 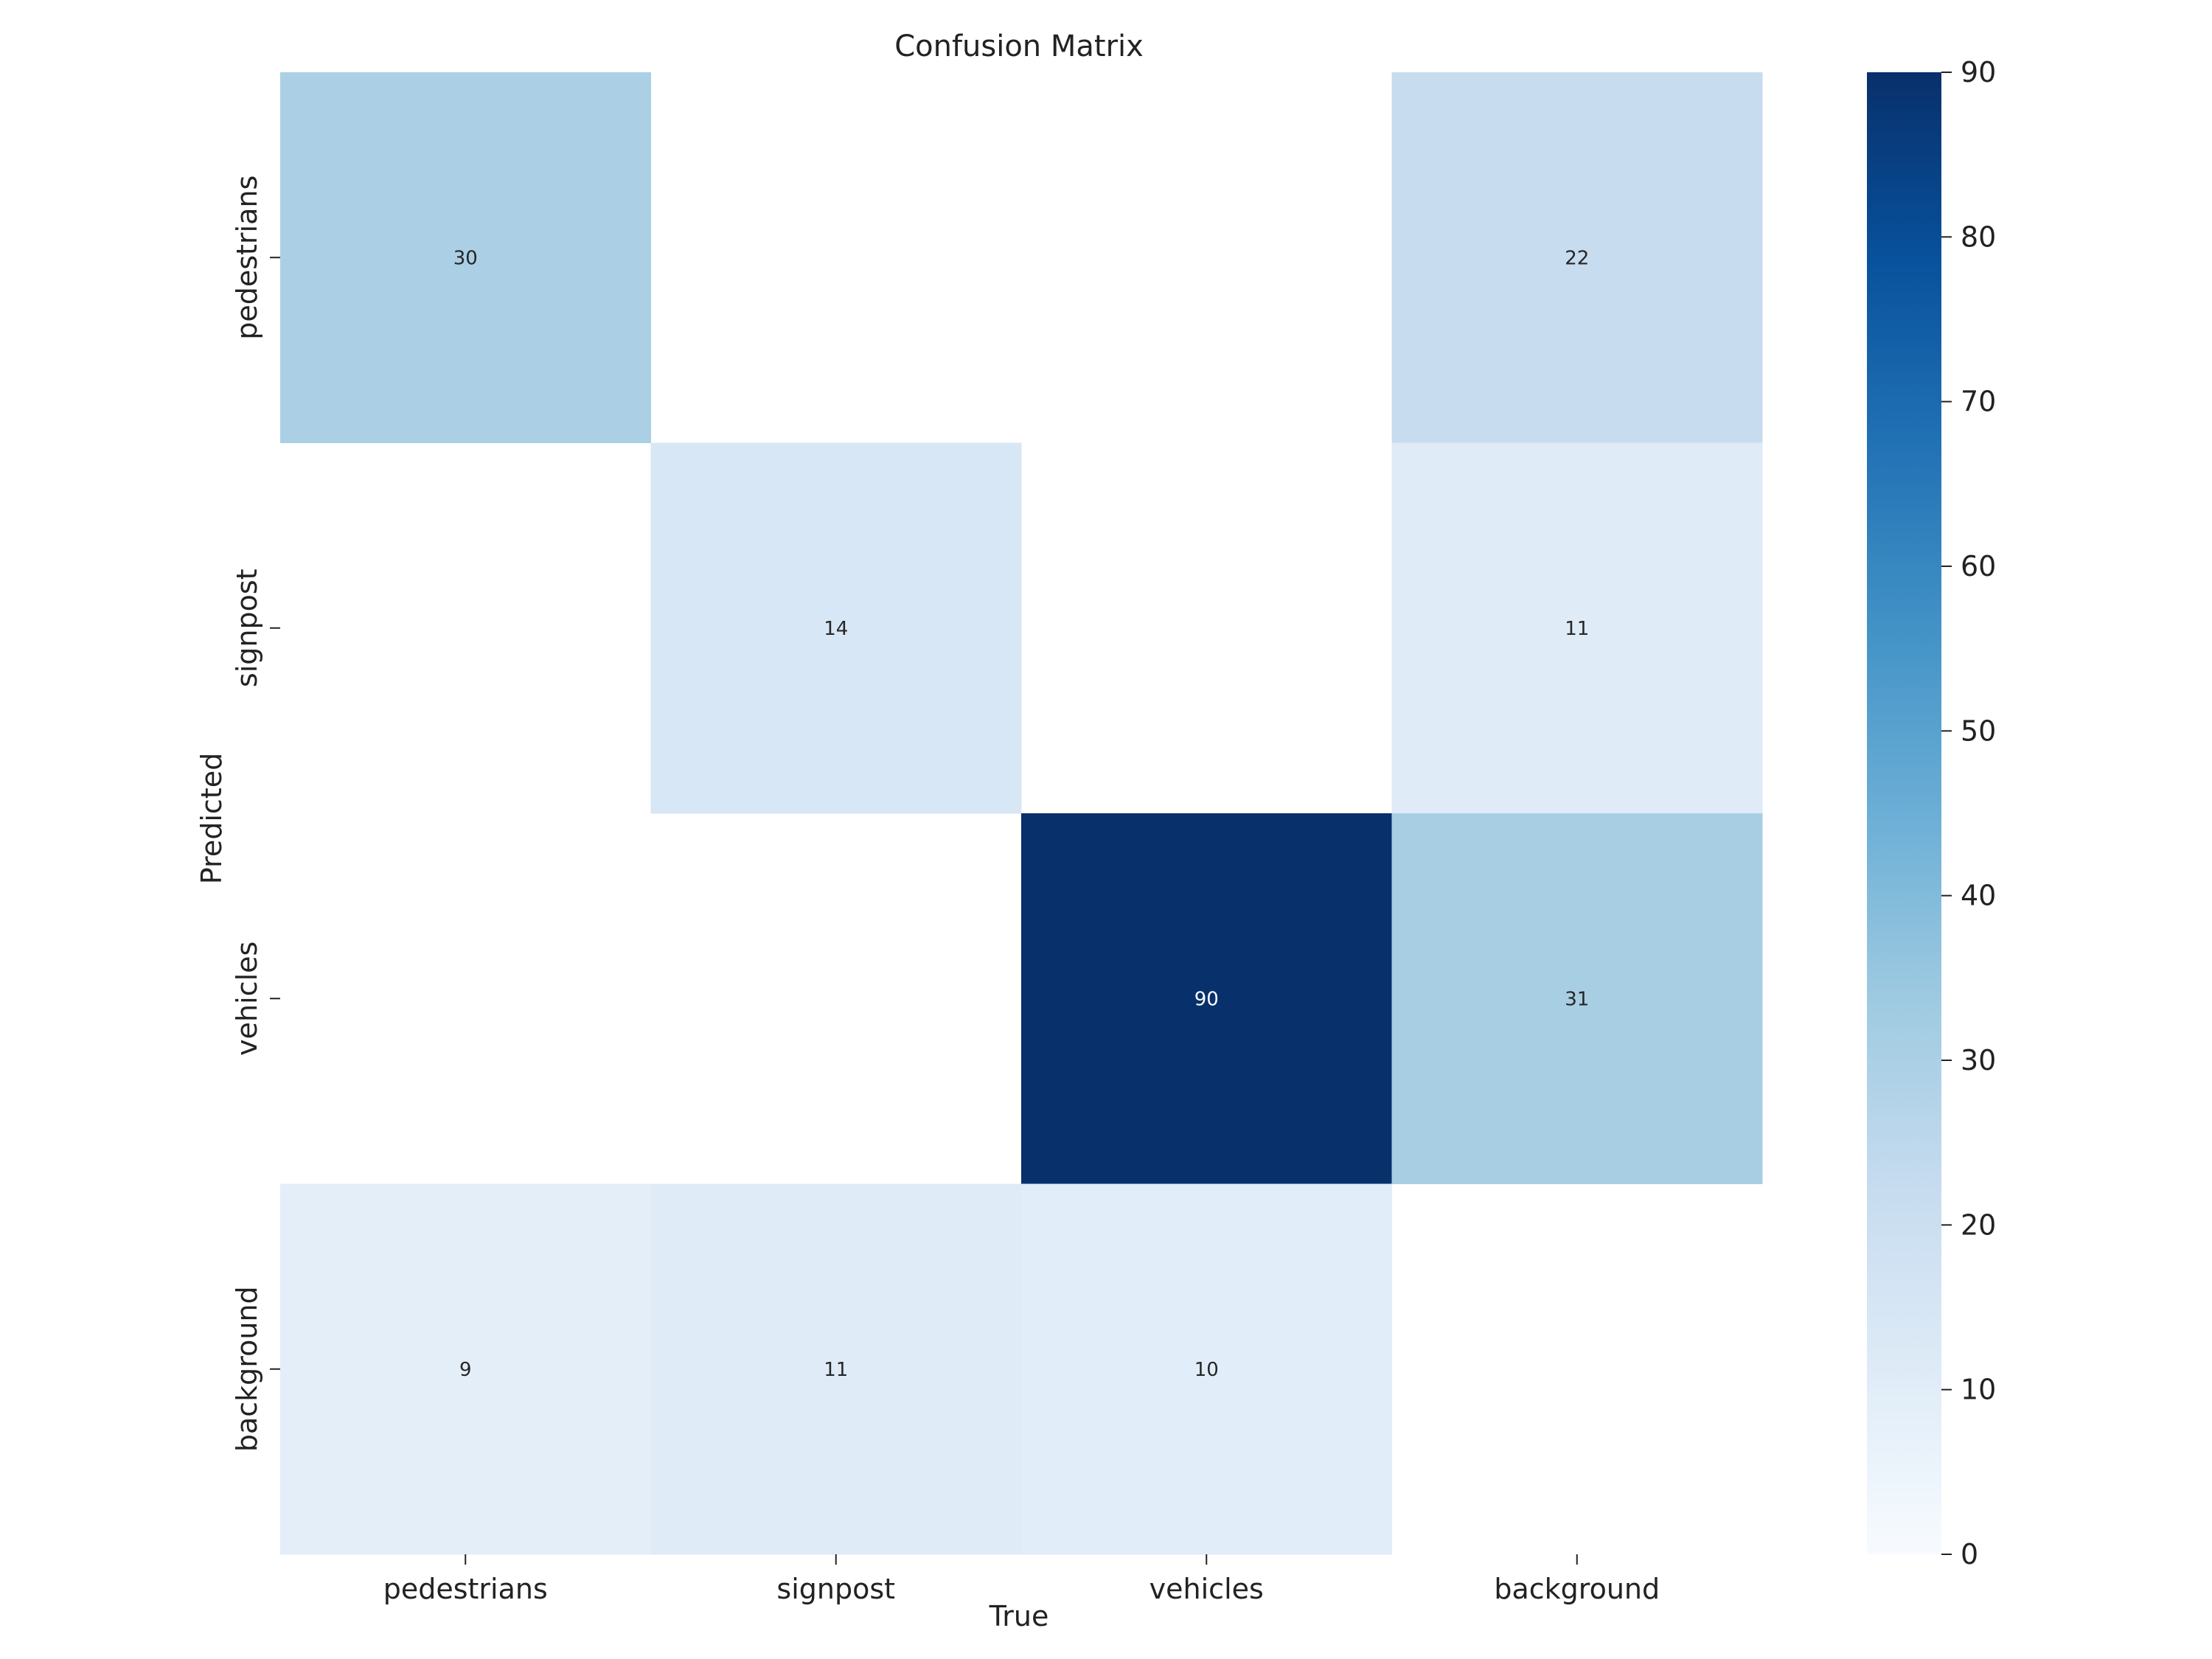 What do you see at coordinates (1978, 1390) in the screenshot?
I see `colorbar-tick-label: 10` at bounding box center [1978, 1390].